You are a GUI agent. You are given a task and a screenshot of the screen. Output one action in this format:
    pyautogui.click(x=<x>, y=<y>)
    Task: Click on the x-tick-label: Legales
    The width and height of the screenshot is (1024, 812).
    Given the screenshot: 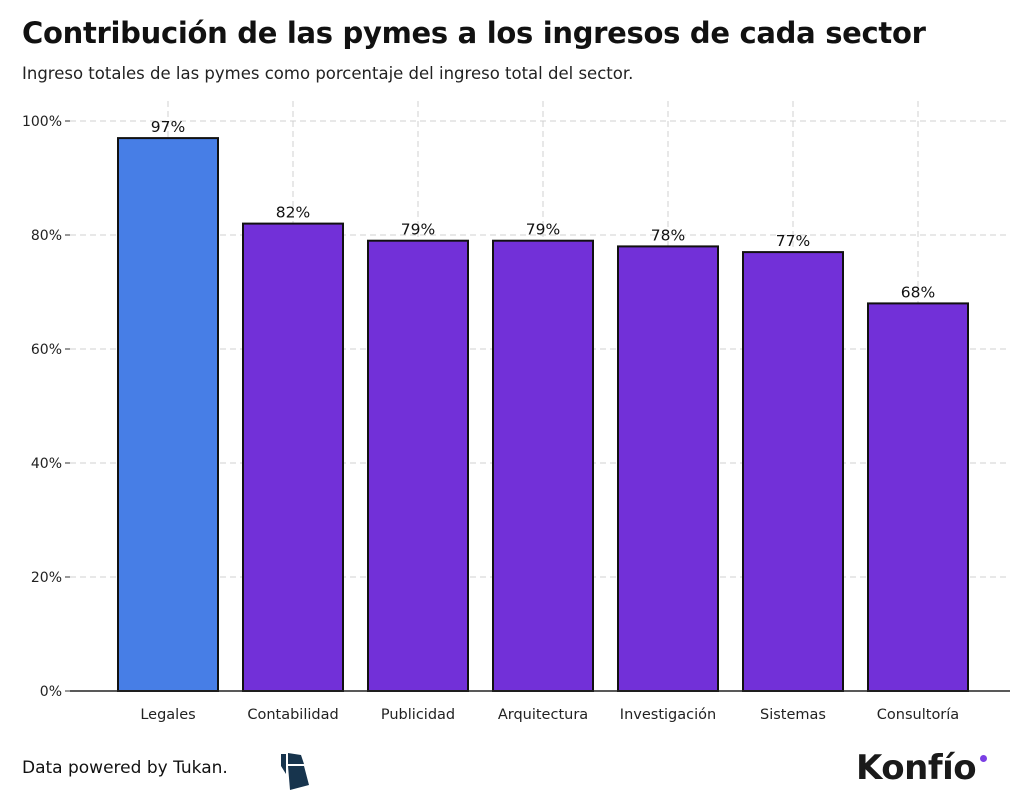 What is the action you would take?
    pyautogui.click(x=167, y=715)
    